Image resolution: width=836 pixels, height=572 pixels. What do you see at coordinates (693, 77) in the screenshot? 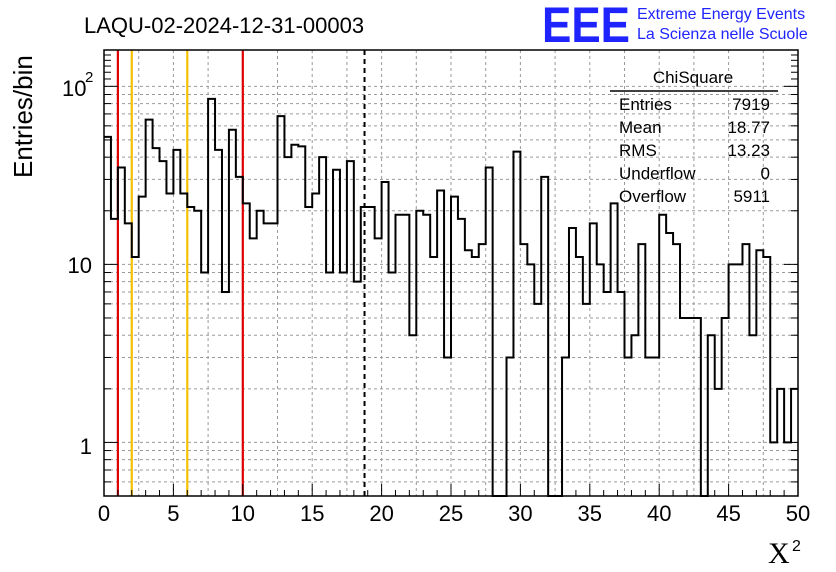
I see `stats-title: ChiSquare` at bounding box center [693, 77].